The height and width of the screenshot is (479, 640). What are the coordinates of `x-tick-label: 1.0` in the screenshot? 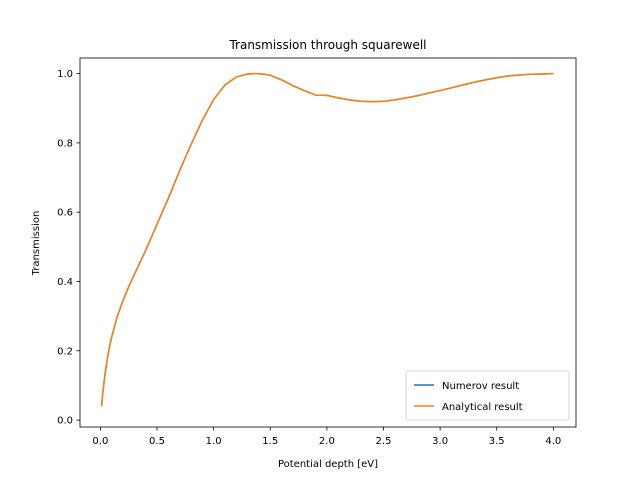 It's located at (214, 441).